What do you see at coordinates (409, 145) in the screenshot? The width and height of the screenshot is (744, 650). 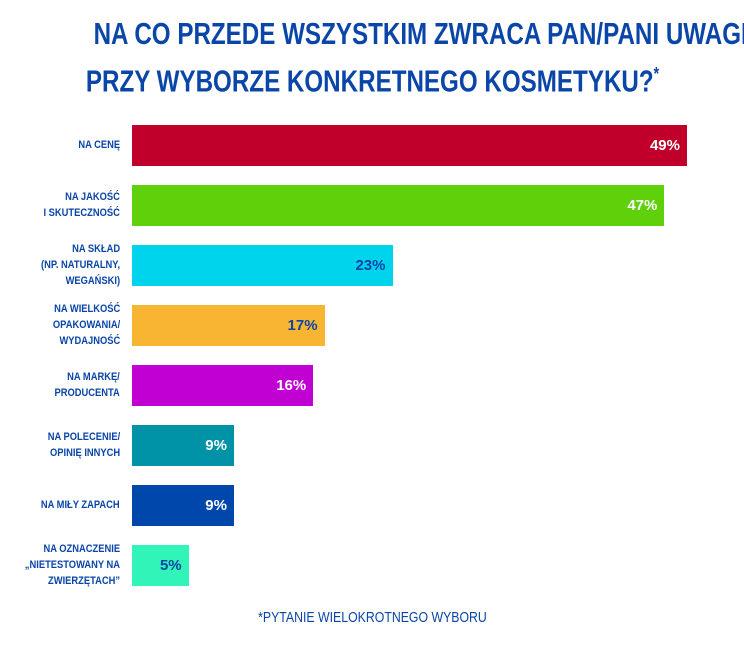 I see `bar: 49%` at bounding box center [409, 145].